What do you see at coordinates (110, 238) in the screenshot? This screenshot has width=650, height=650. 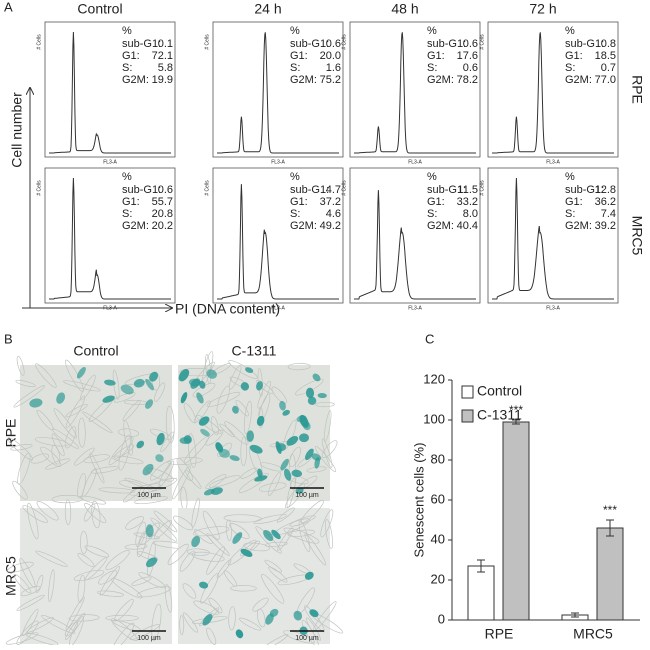 I see `histogram-curve` at bounding box center [110, 238].